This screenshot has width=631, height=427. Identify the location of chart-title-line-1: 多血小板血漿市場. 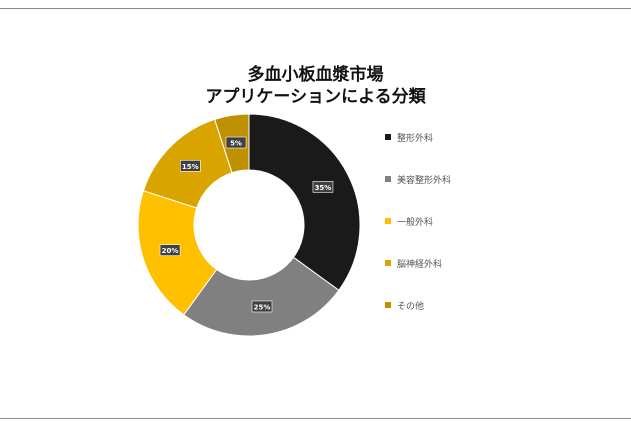
(315, 75).